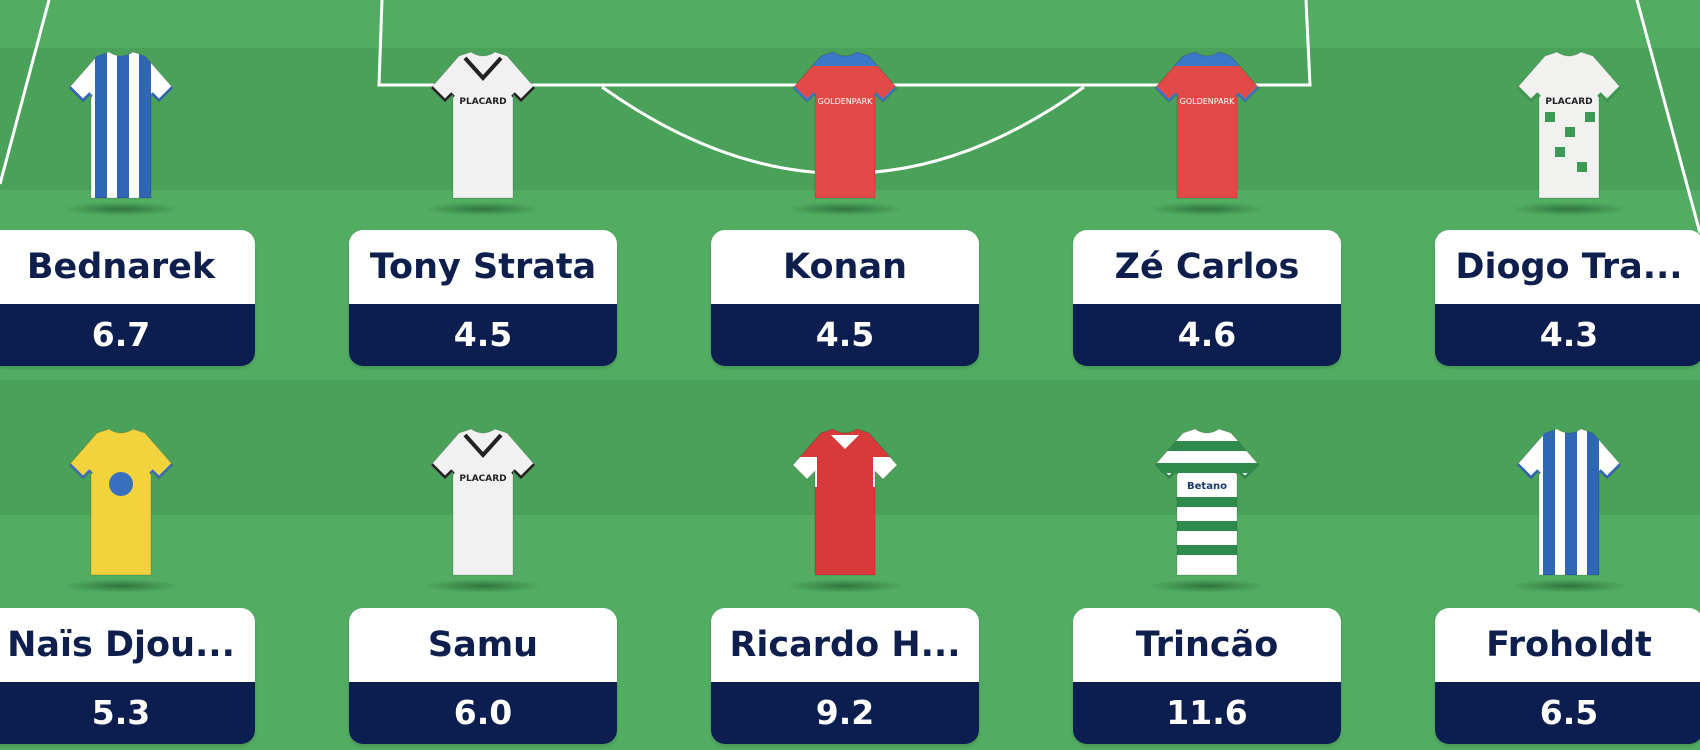  I want to click on player-info: Froholdt 6.5, so click(1567, 676).